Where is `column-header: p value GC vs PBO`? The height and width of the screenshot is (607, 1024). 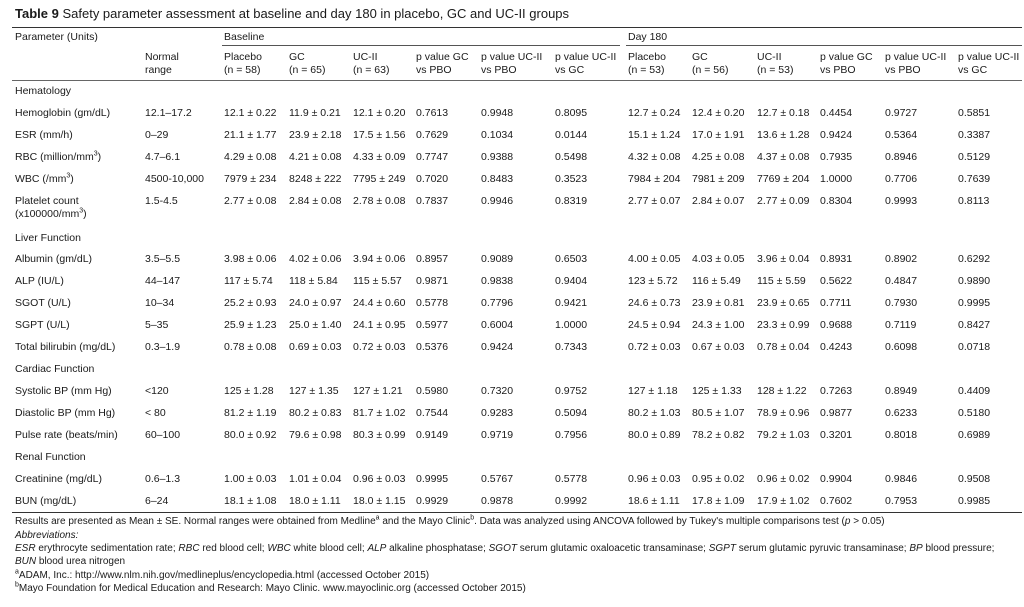 column-header: p value GC vs PBO is located at coordinates (442, 64).